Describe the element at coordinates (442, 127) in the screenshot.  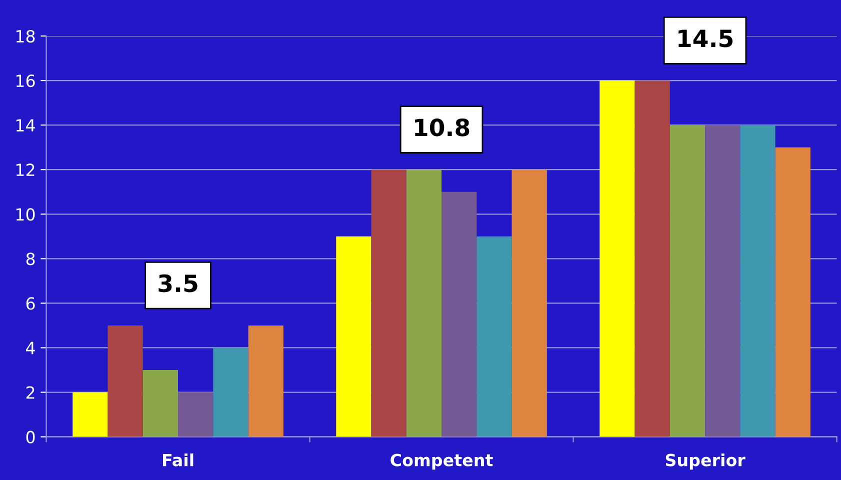
I see `annotation: 10.8` at that location.